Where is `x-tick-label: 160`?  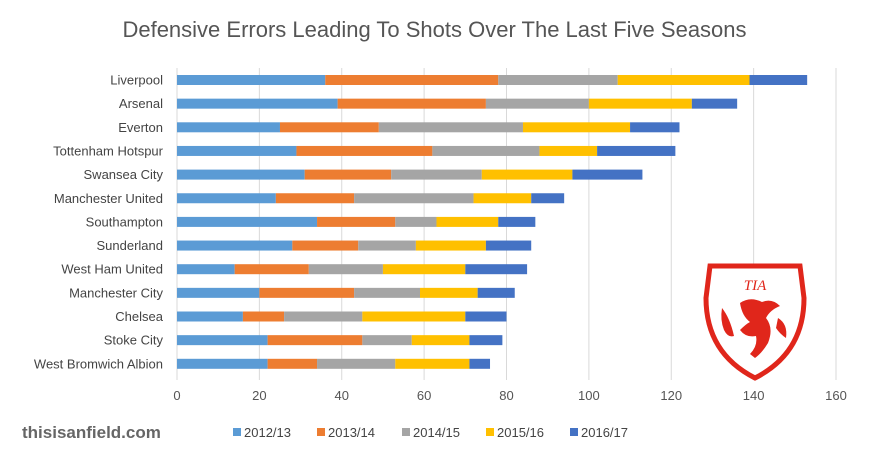
x-tick-label: 160 is located at coordinates (836, 395).